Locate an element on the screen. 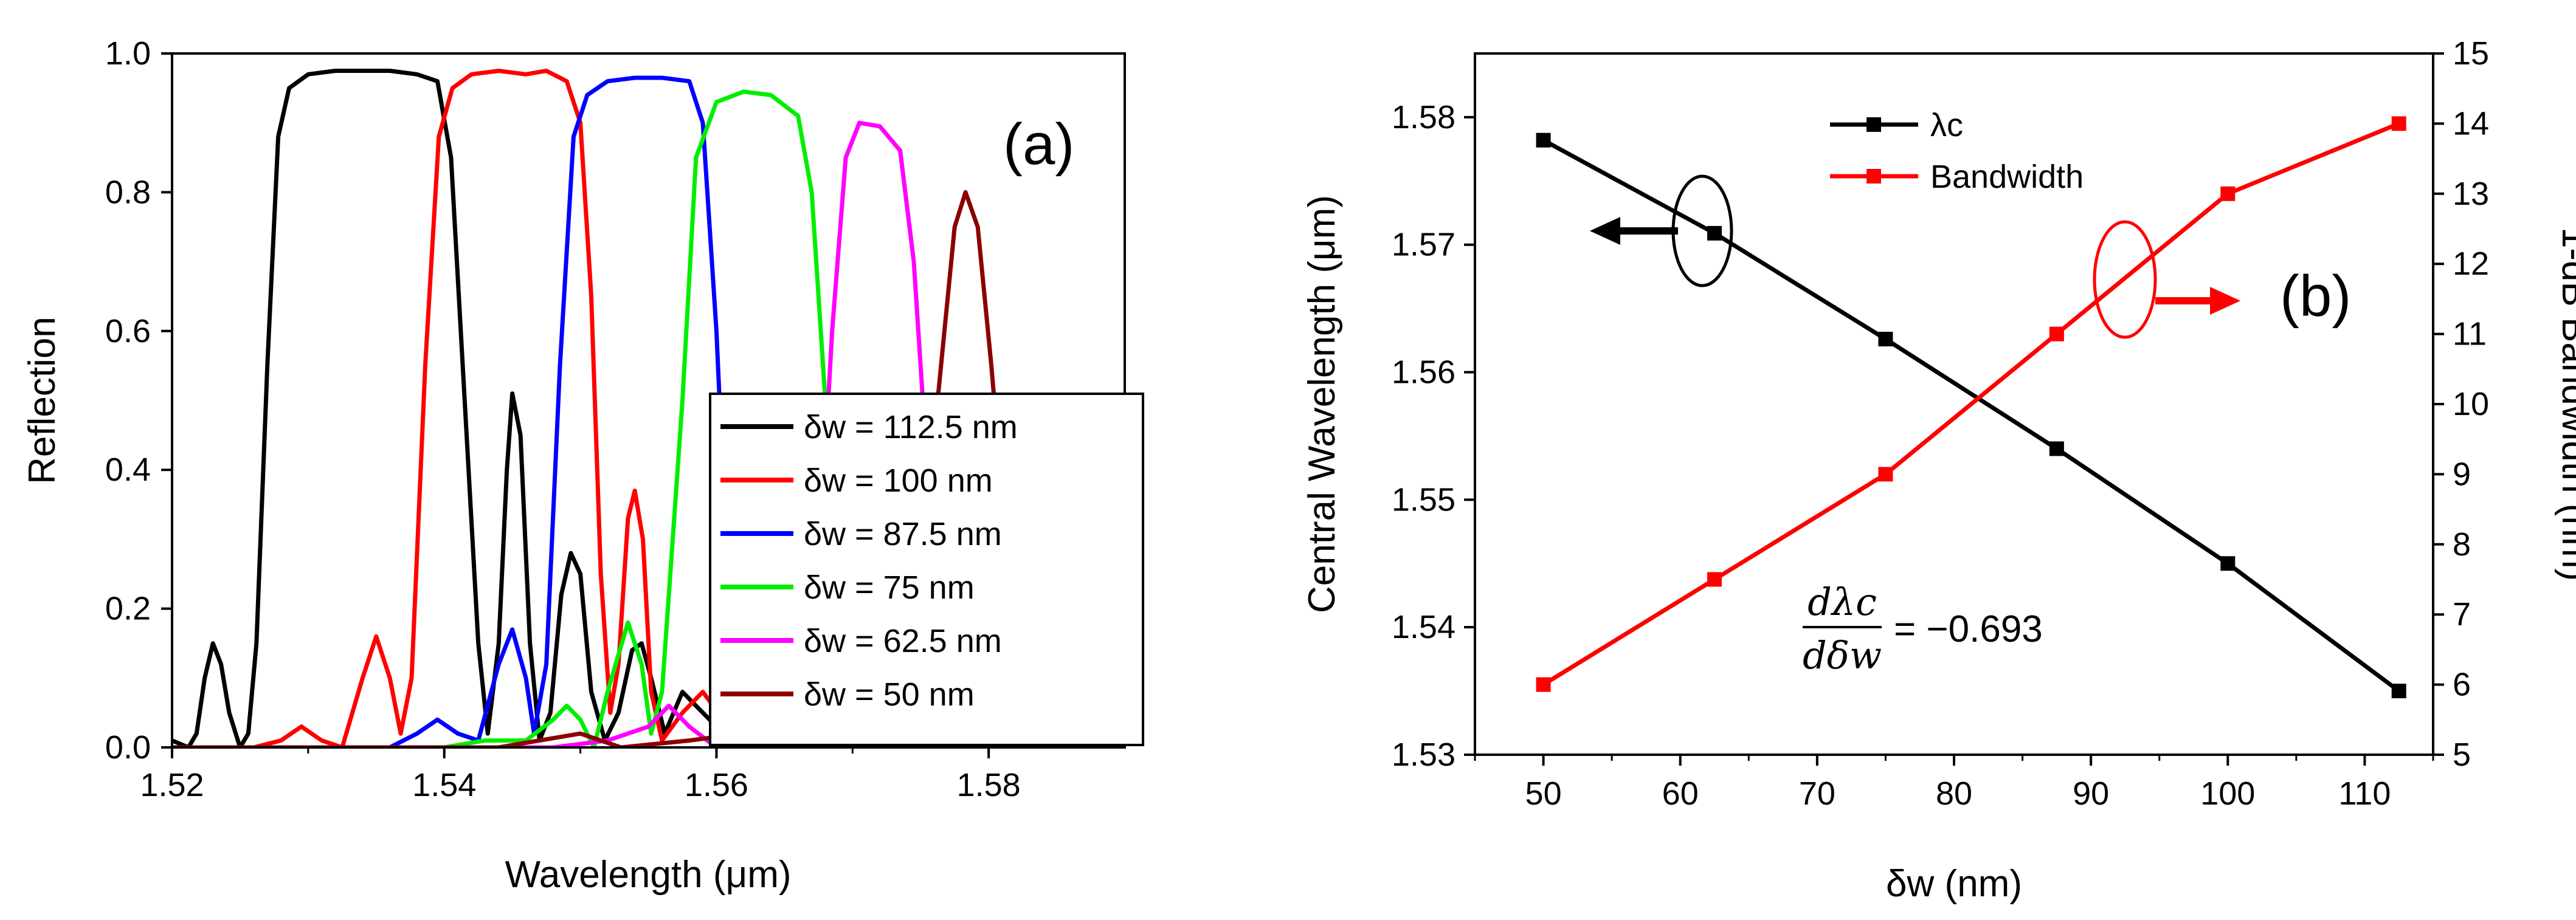 The width and height of the screenshot is (2576, 920). panel-a-x-tick-label: 1.58 is located at coordinates (989, 785).